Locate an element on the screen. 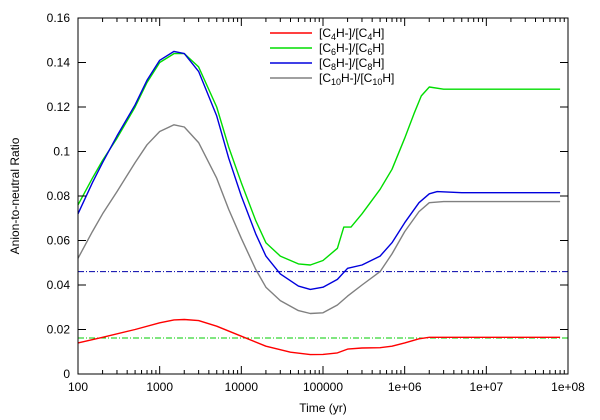  y-tick-label: 0.1 is located at coordinates (61, 152).